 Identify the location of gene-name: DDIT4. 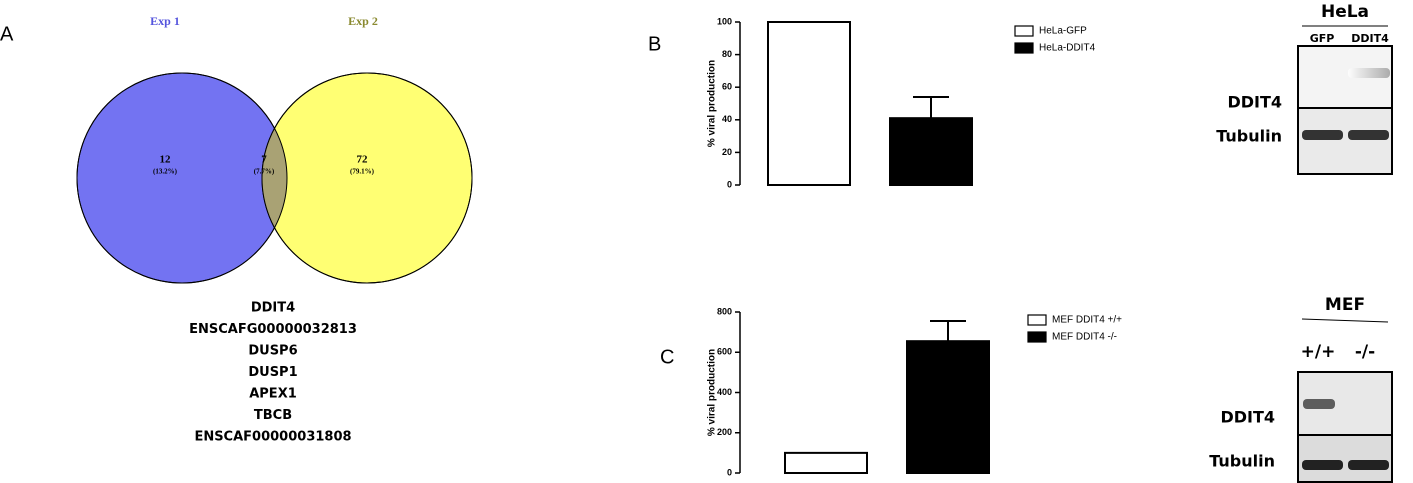
(273, 308).